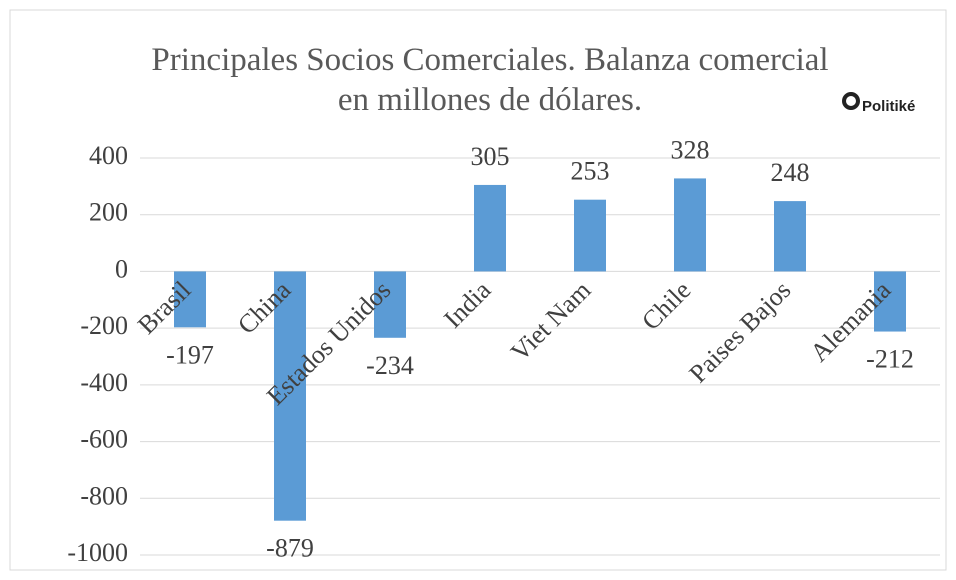 The height and width of the screenshot is (580, 956). I want to click on logo-text: Politiké, so click(889, 106).